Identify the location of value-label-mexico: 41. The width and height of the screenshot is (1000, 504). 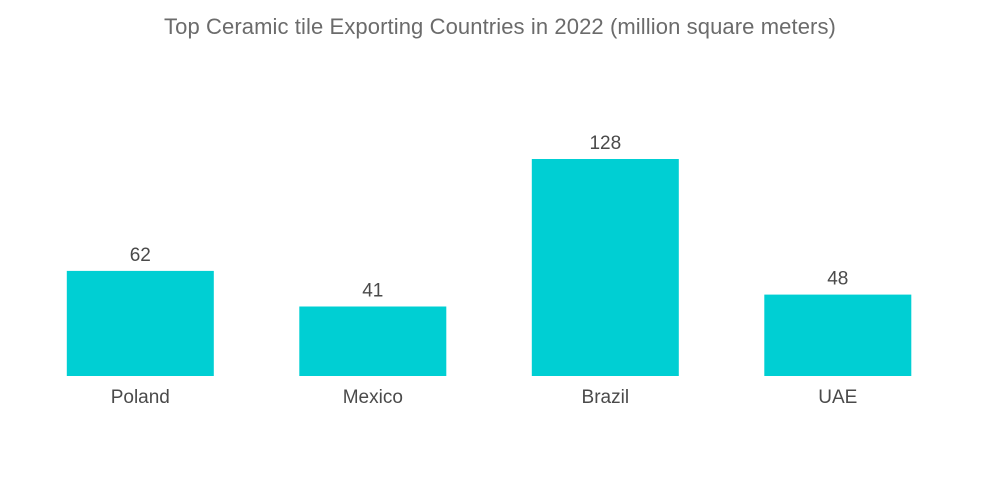
(372, 291).